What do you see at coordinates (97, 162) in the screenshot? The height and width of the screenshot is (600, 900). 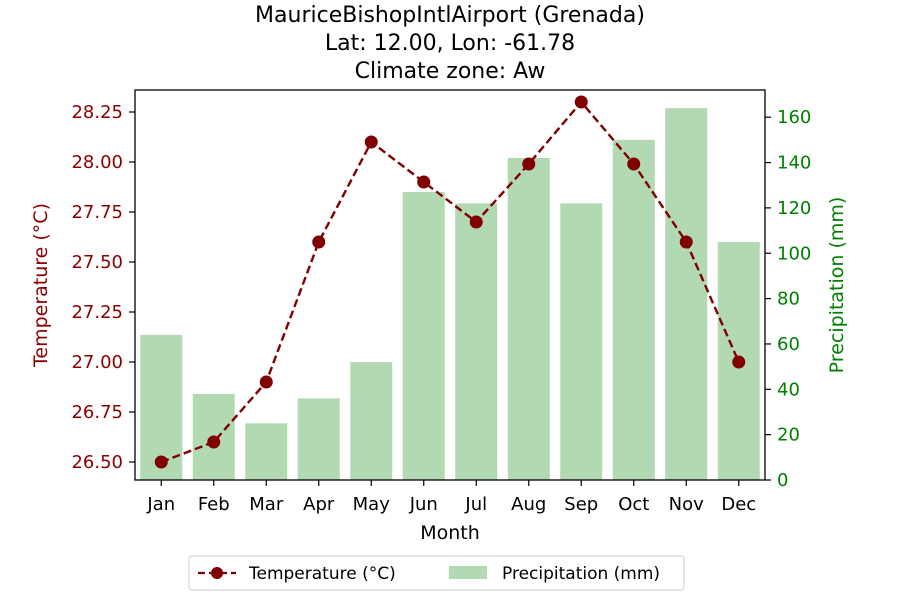 I see `left-y-tick-label: 28.00` at bounding box center [97, 162].